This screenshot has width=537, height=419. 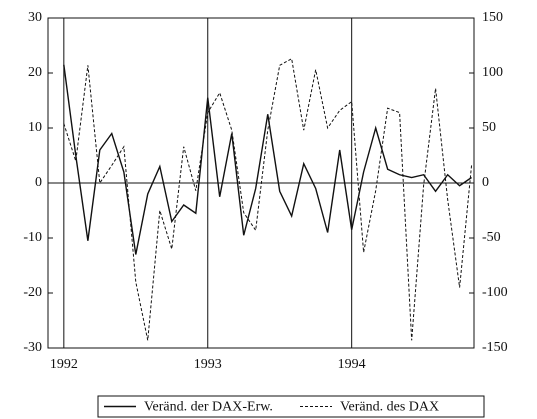 What do you see at coordinates (208, 364) in the screenshot?
I see `x-tick-label: 1993` at bounding box center [208, 364].